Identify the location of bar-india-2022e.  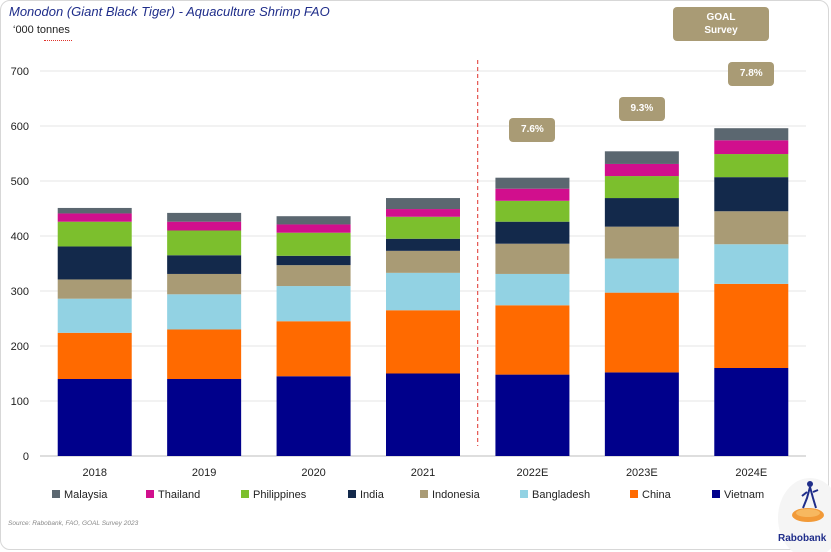
(532, 232).